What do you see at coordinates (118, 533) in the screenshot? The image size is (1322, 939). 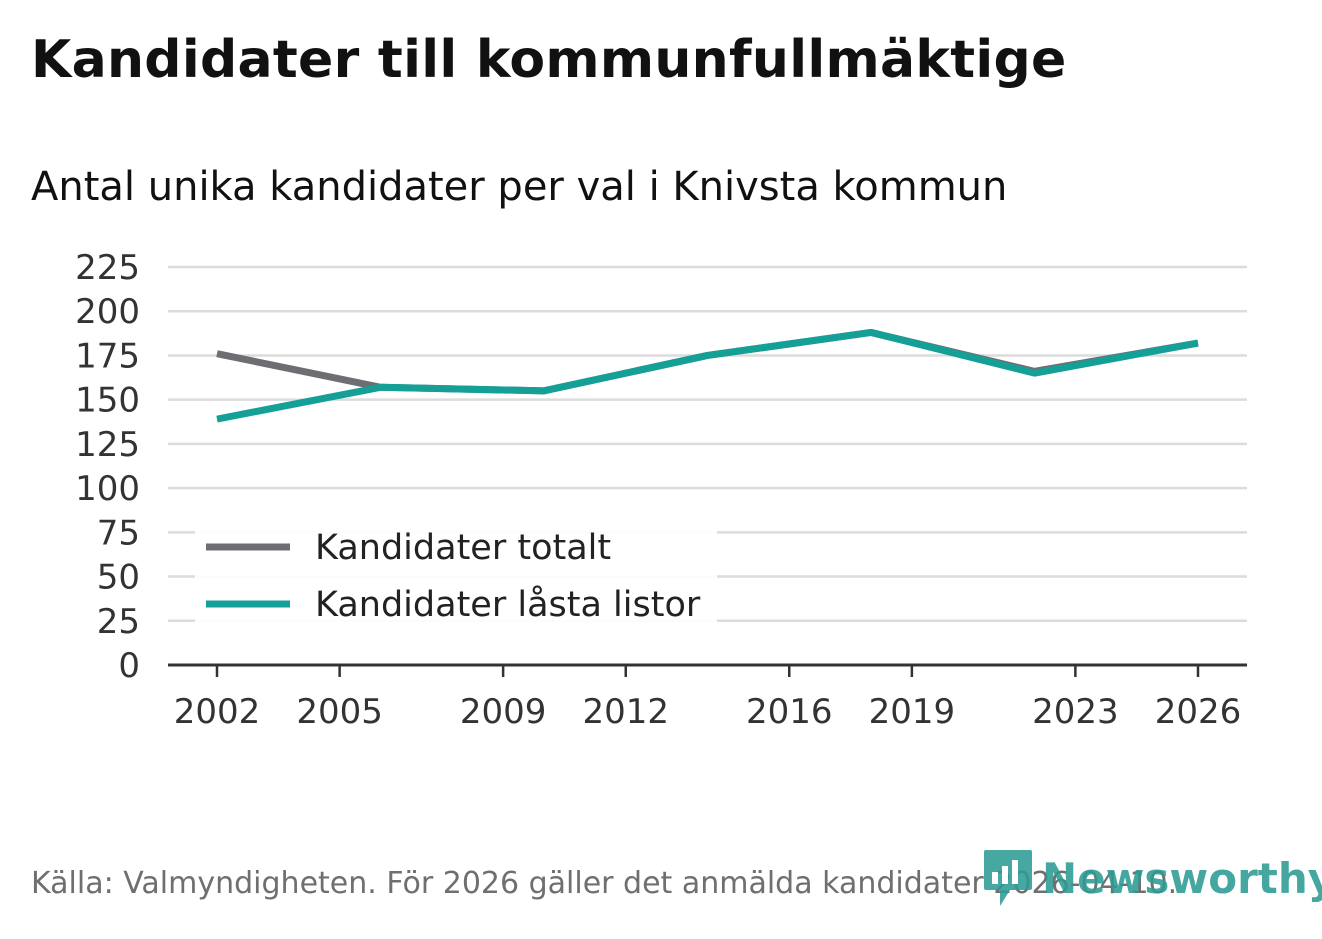 I see `y-tick-label: 75` at bounding box center [118, 533].